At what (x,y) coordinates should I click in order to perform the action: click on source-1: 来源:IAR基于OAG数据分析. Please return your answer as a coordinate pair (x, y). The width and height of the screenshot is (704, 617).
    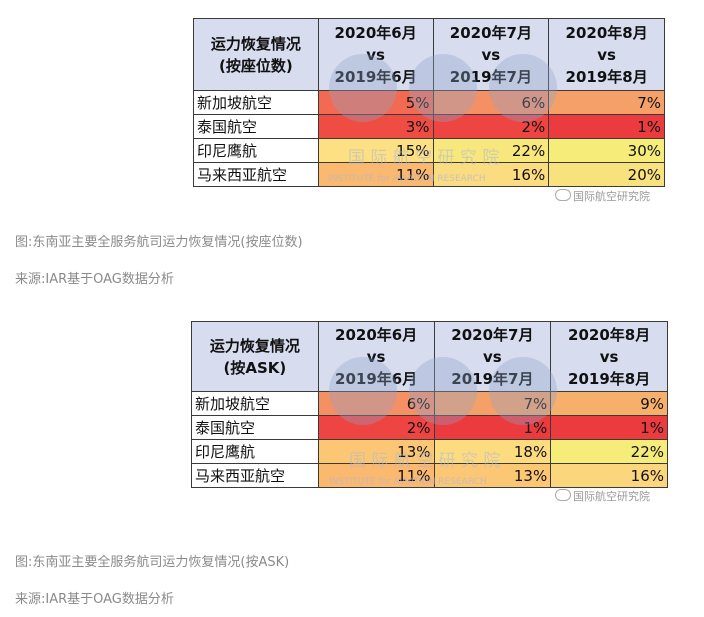
    Looking at the image, I should click on (94, 279).